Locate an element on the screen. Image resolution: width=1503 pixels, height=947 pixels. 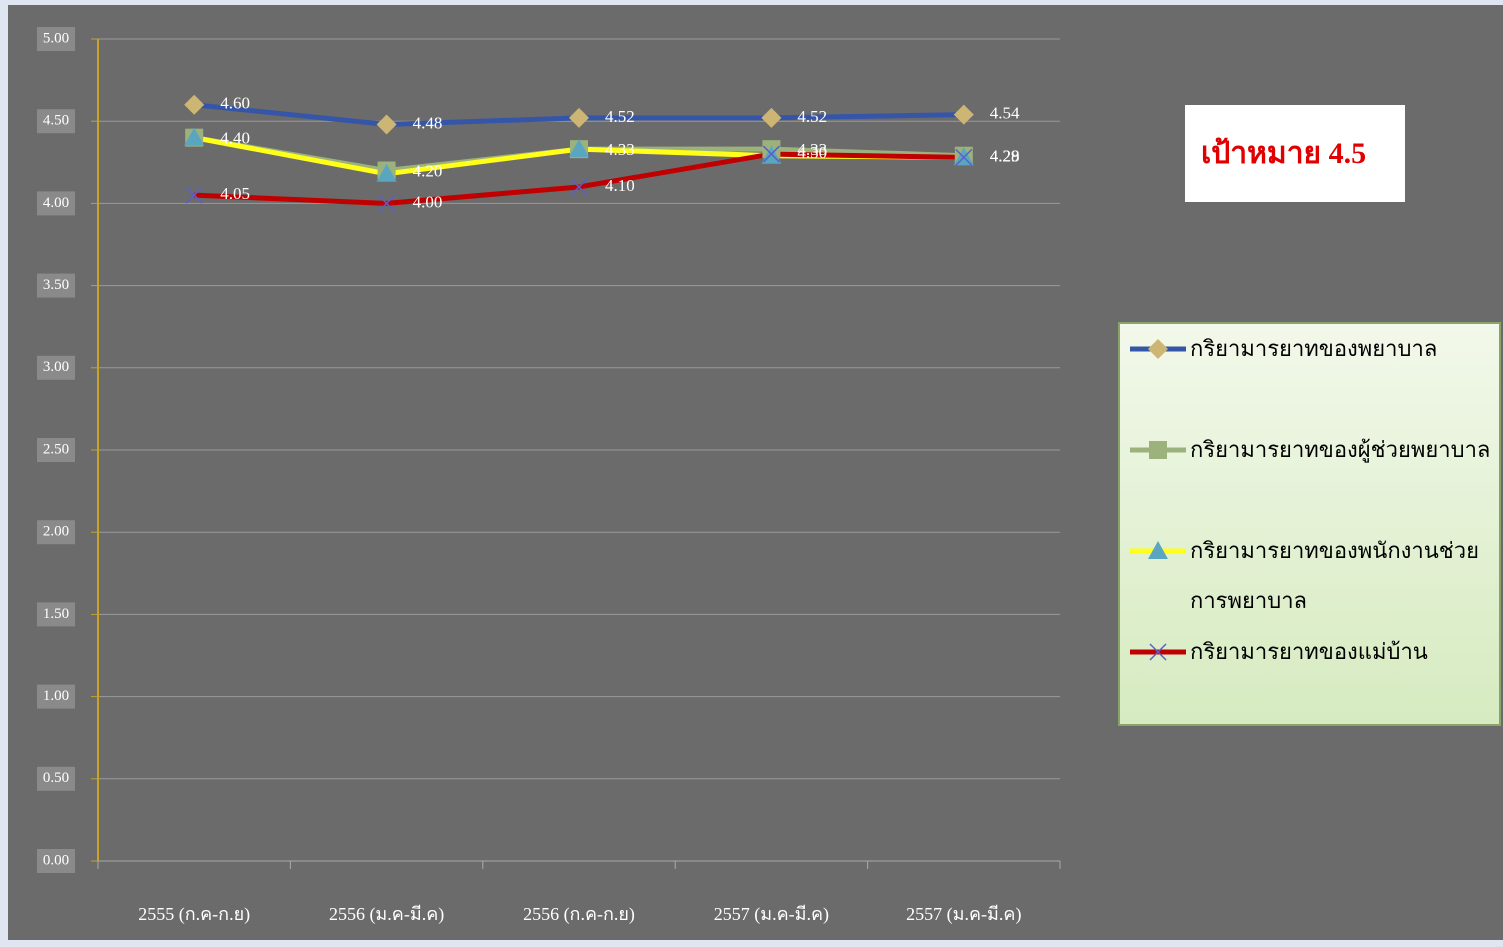
y-tick-label: 4.00 is located at coordinates (56, 203).